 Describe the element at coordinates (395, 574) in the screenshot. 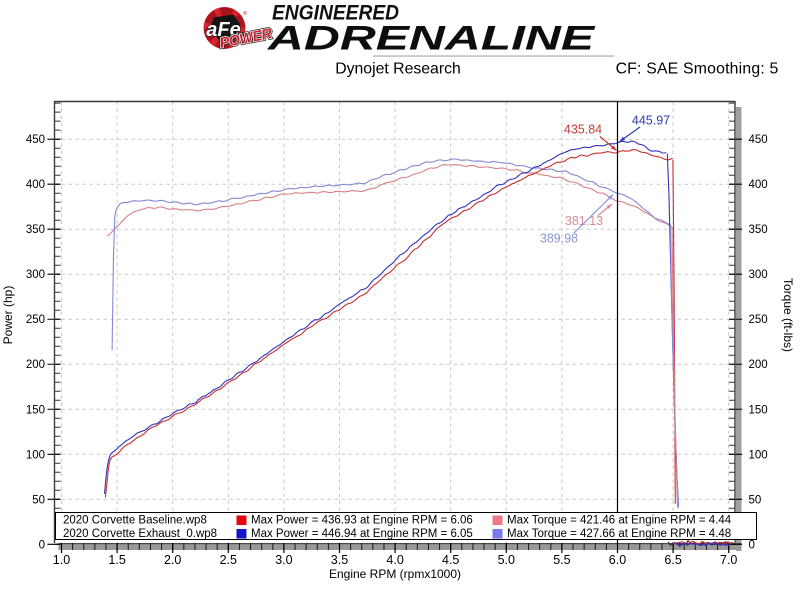

I see `svg-text: Engine RPM (rpmx1000)` at that location.